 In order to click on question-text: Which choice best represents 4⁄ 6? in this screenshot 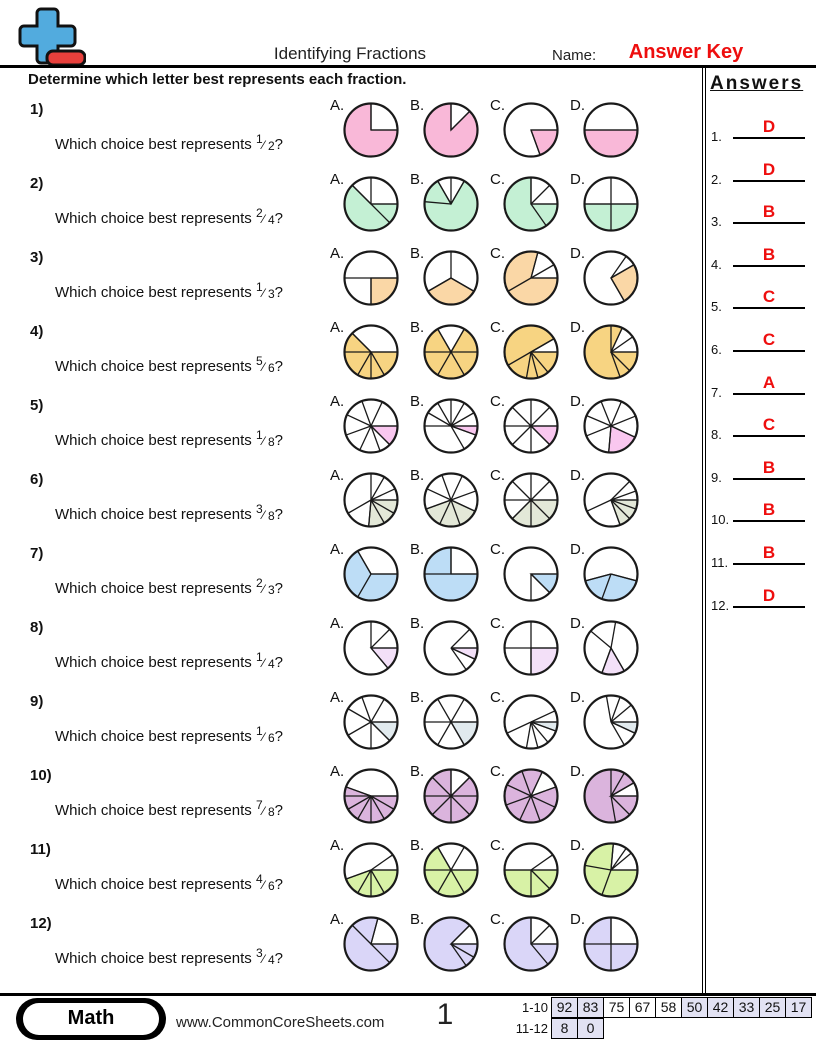, I will do `click(169, 882)`.